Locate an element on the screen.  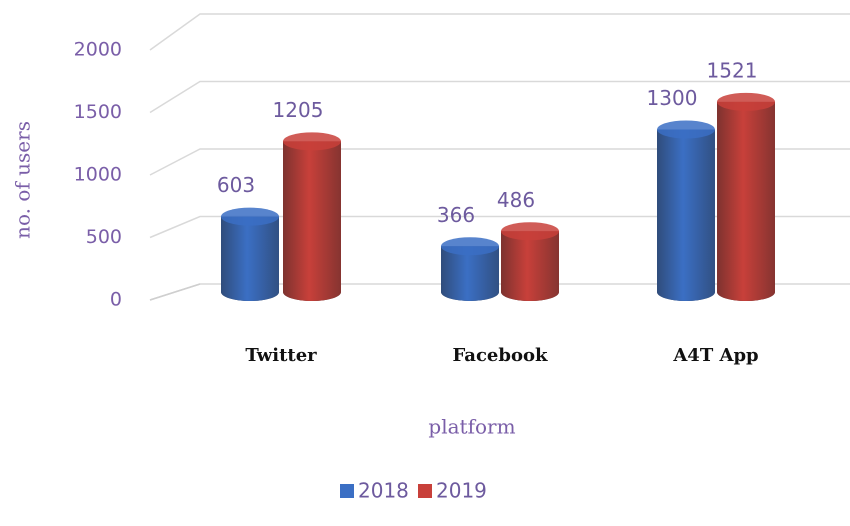
legend-label: 2019 is located at coordinates (461, 491).